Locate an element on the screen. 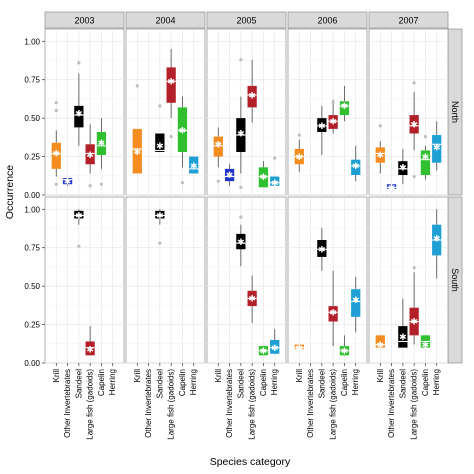 The width and height of the screenshot is (474, 474). x-axis-title: Species category is located at coordinates (250, 462).